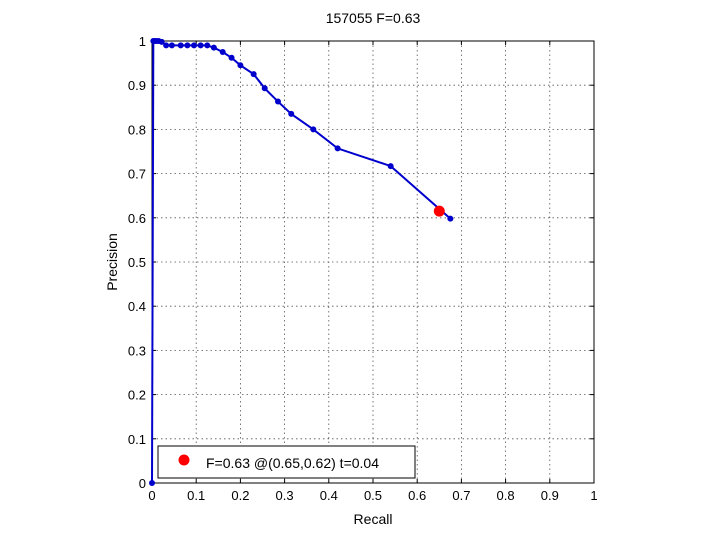 The height and width of the screenshot is (540, 720). What do you see at coordinates (137, 350) in the screenshot?
I see `y-tick-label: 0.3` at bounding box center [137, 350].